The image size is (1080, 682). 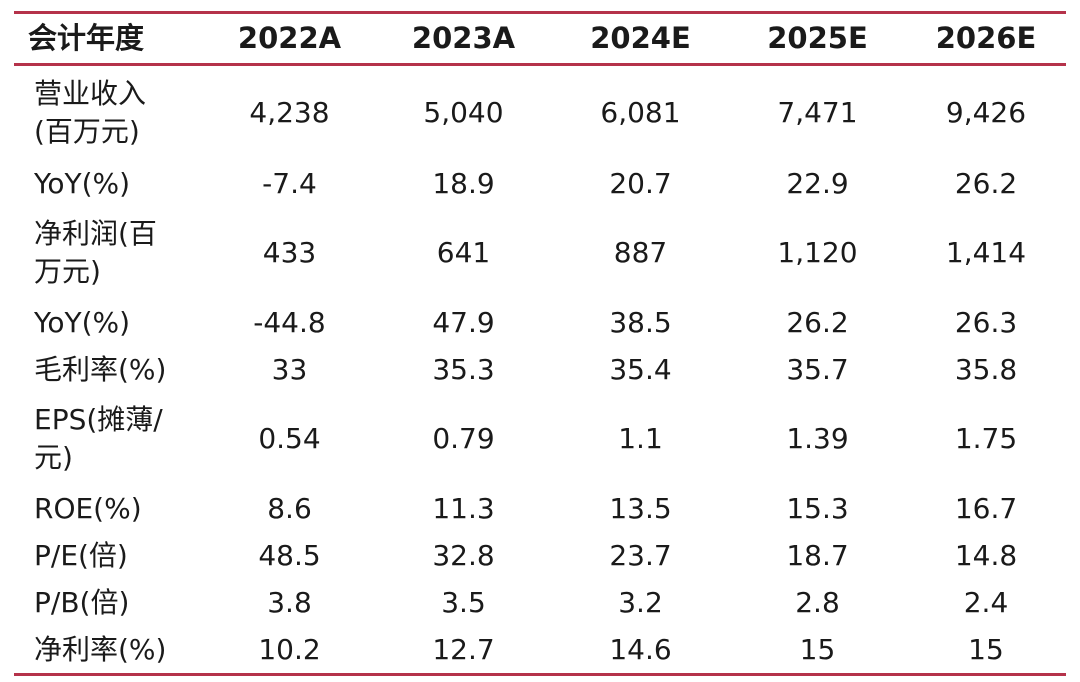 I want to click on table-cell: 3.5, so click(x=463, y=602).